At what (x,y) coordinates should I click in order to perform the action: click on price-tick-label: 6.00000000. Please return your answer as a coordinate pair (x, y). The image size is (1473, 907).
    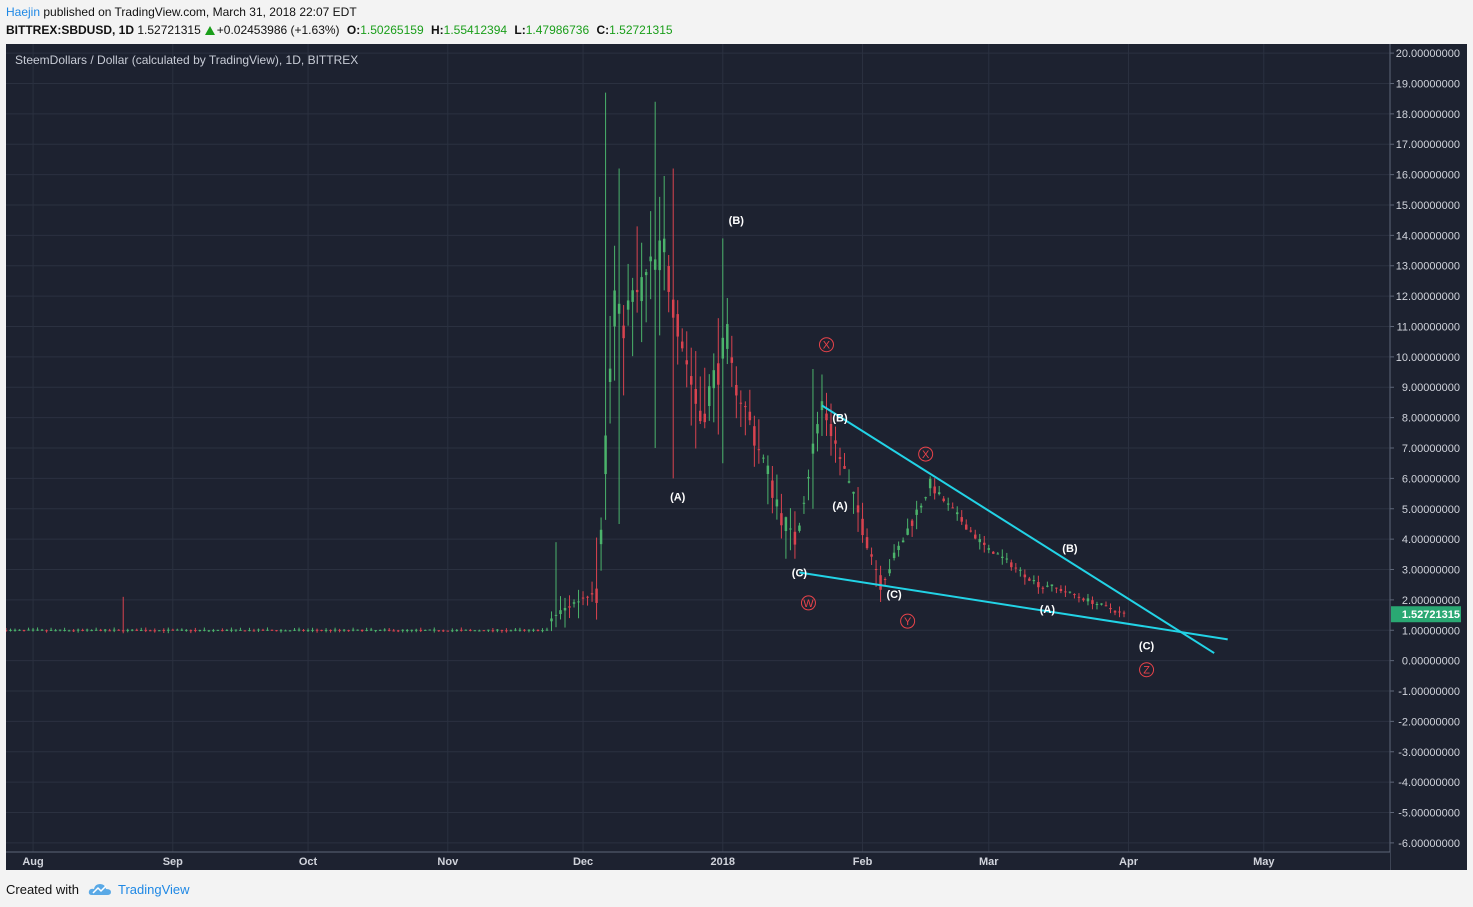
    Looking at the image, I should click on (1431, 479).